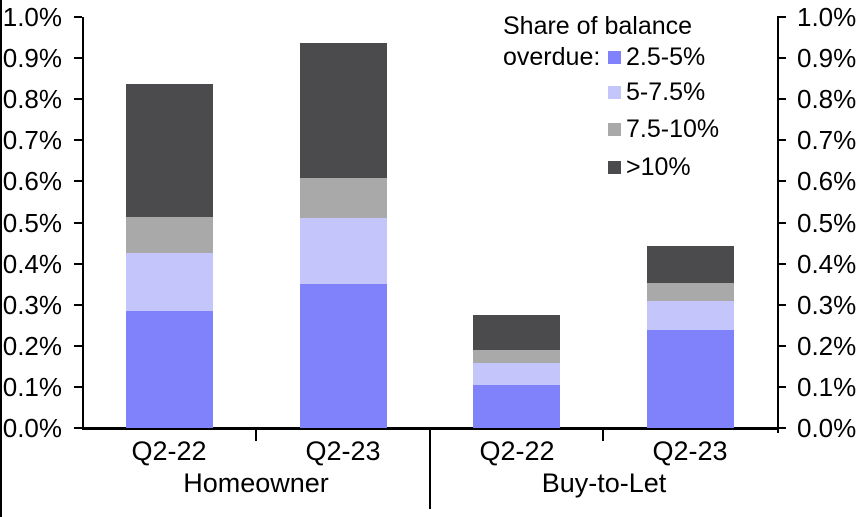 The width and height of the screenshot is (857, 517). I want to click on legend-title-line2: overdue:, so click(552, 57).